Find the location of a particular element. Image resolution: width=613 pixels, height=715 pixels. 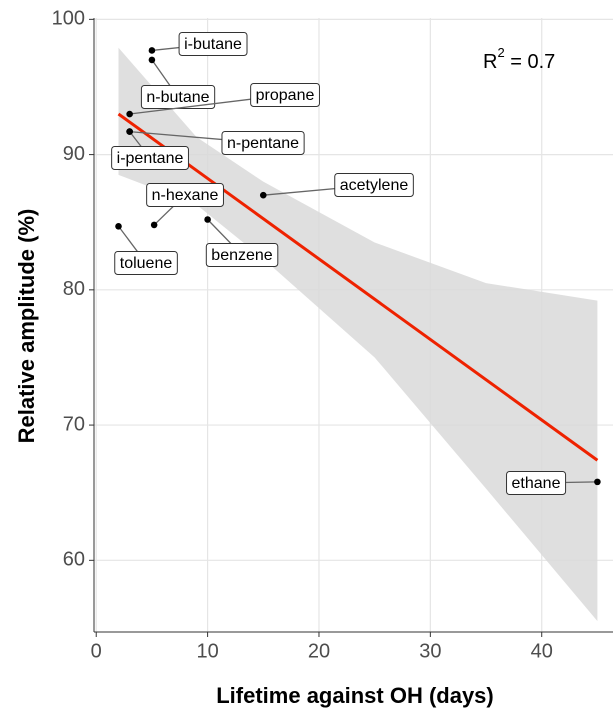

point-label: acetylene is located at coordinates (338, 185).